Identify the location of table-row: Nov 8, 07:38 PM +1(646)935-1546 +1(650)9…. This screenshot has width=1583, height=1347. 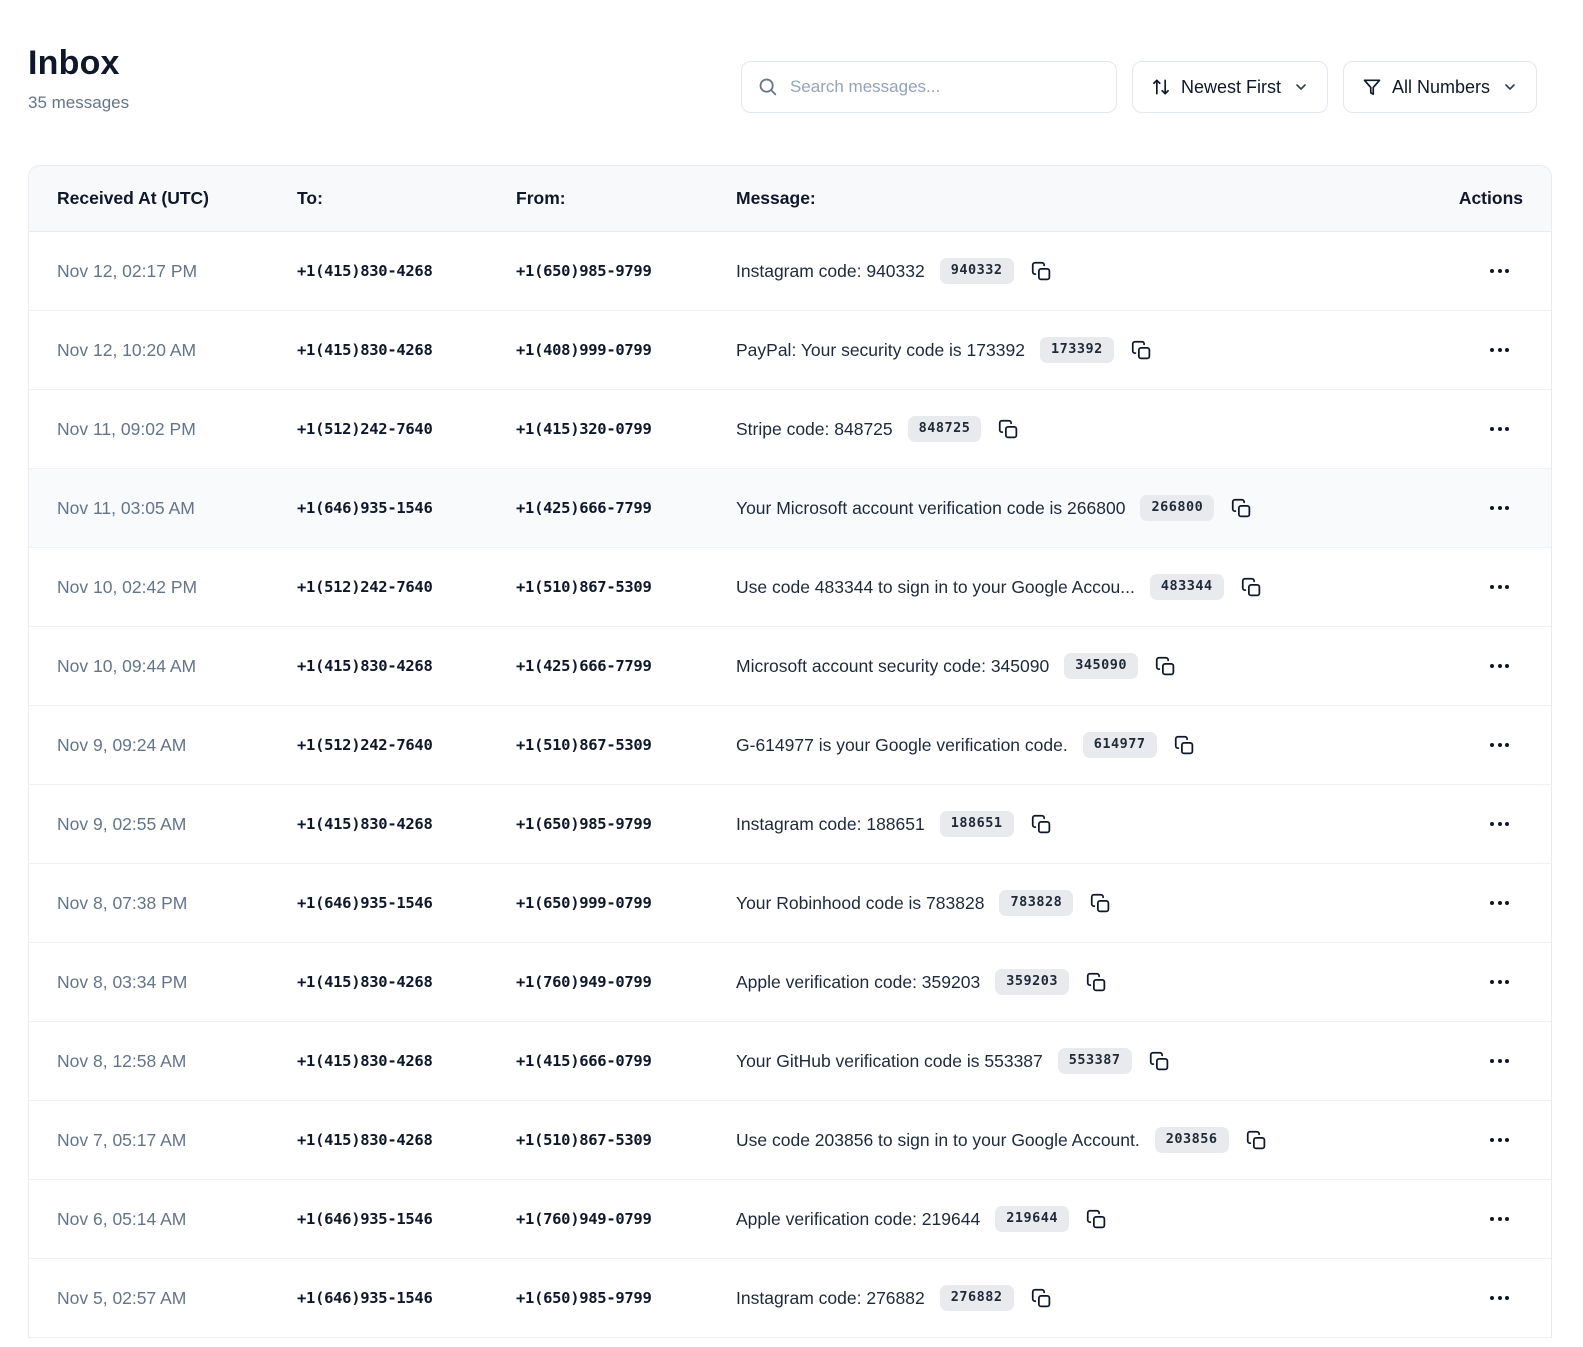
(790, 903).